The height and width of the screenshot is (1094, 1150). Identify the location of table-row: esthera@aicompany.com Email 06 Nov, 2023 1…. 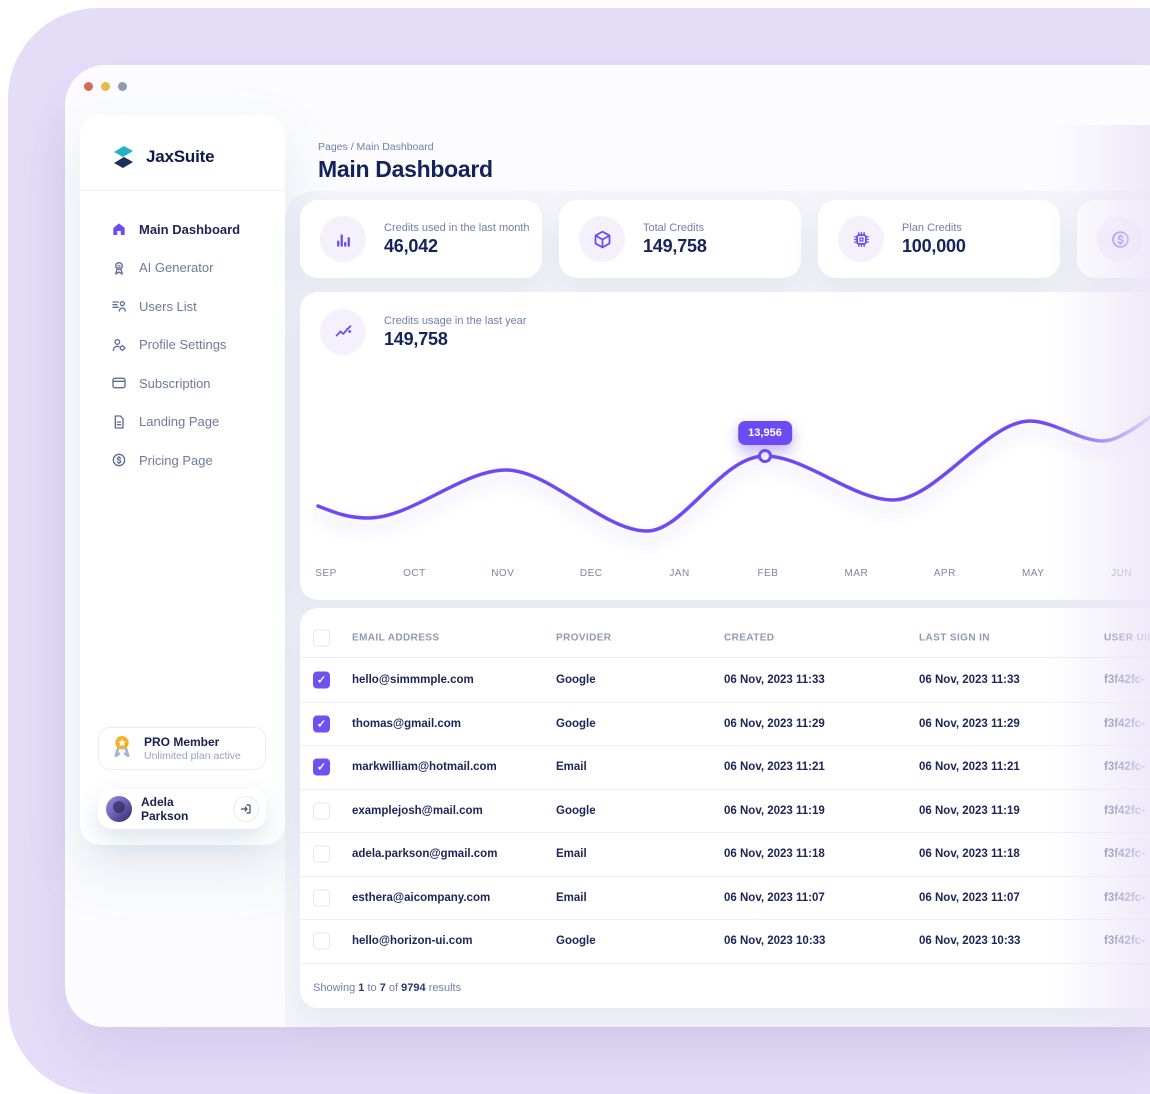
(725, 898).